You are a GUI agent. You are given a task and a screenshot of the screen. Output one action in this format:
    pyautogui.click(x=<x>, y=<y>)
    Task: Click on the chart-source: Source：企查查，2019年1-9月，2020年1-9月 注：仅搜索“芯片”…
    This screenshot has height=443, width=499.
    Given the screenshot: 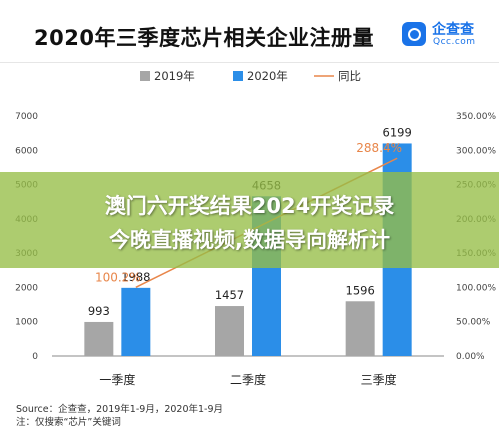 What is the action you would take?
    pyautogui.click(x=119, y=416)
    